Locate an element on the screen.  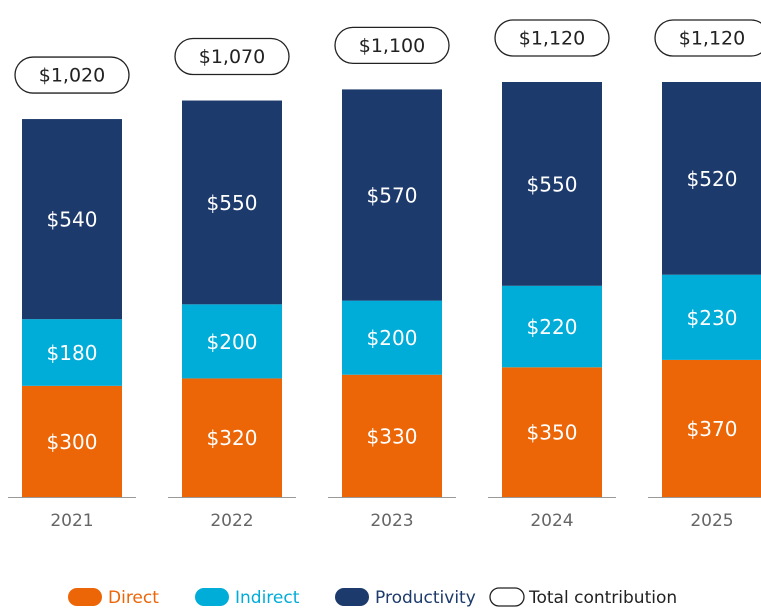
legend-label: Total contribution is located at coordinates (602, 598).